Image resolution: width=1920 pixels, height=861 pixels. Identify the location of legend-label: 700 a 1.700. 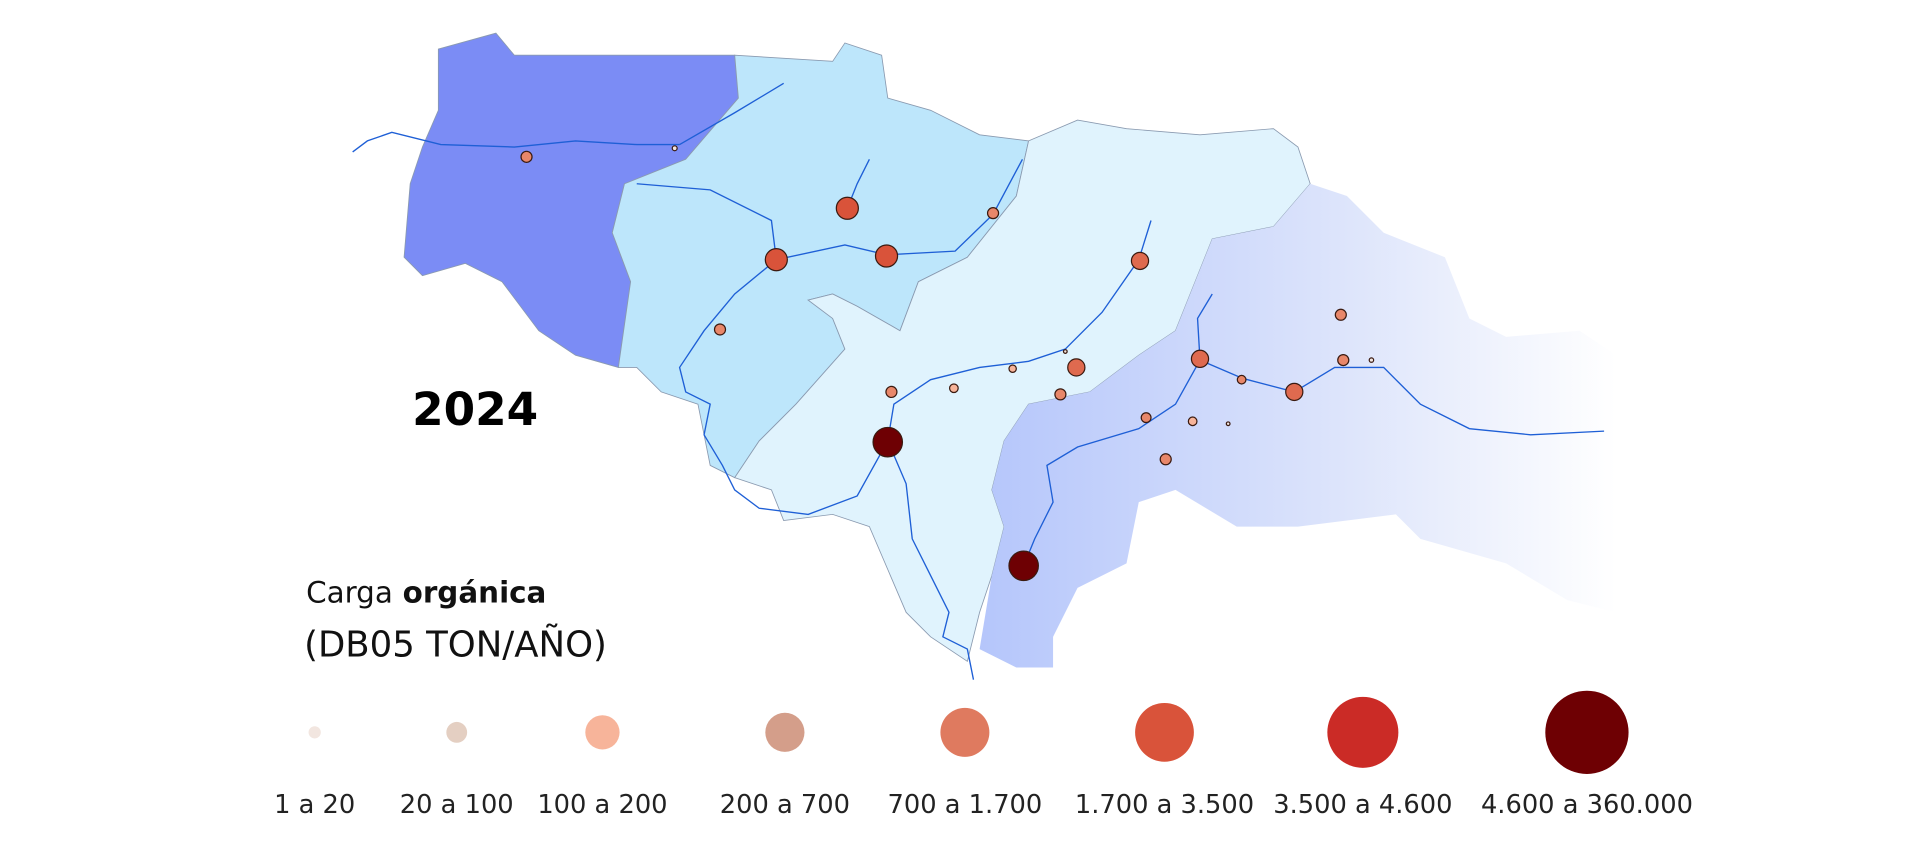
(965, 805).